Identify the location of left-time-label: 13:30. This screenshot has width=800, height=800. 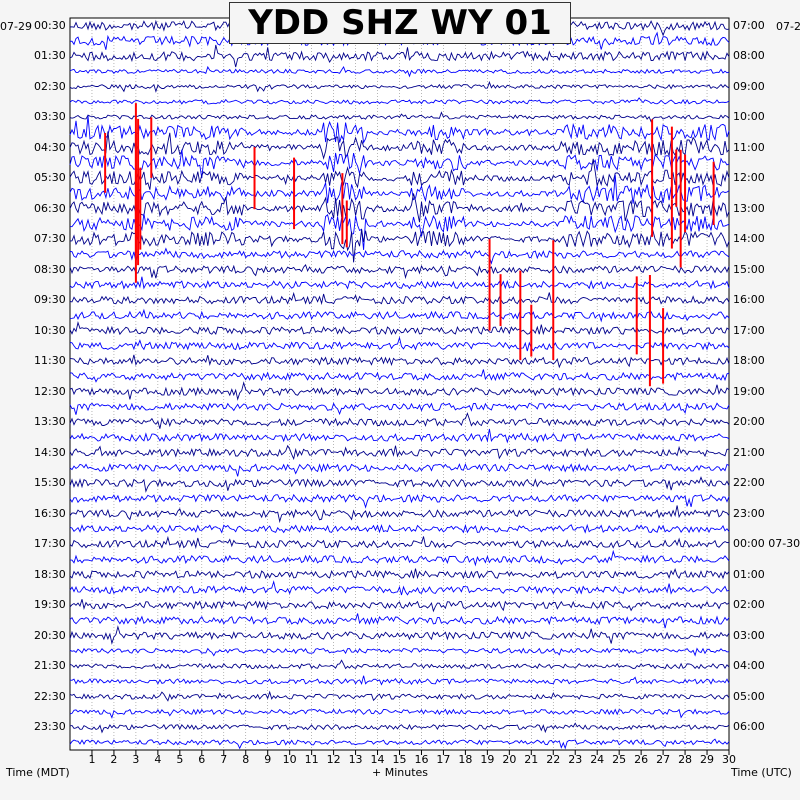
(50, 422).